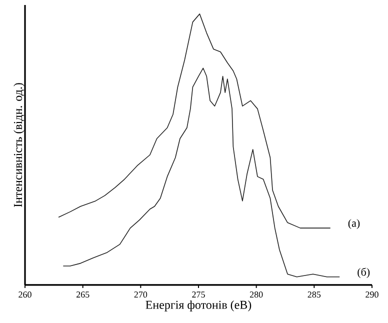  I want to click on x-tick-label: 260, so click(25, 295).